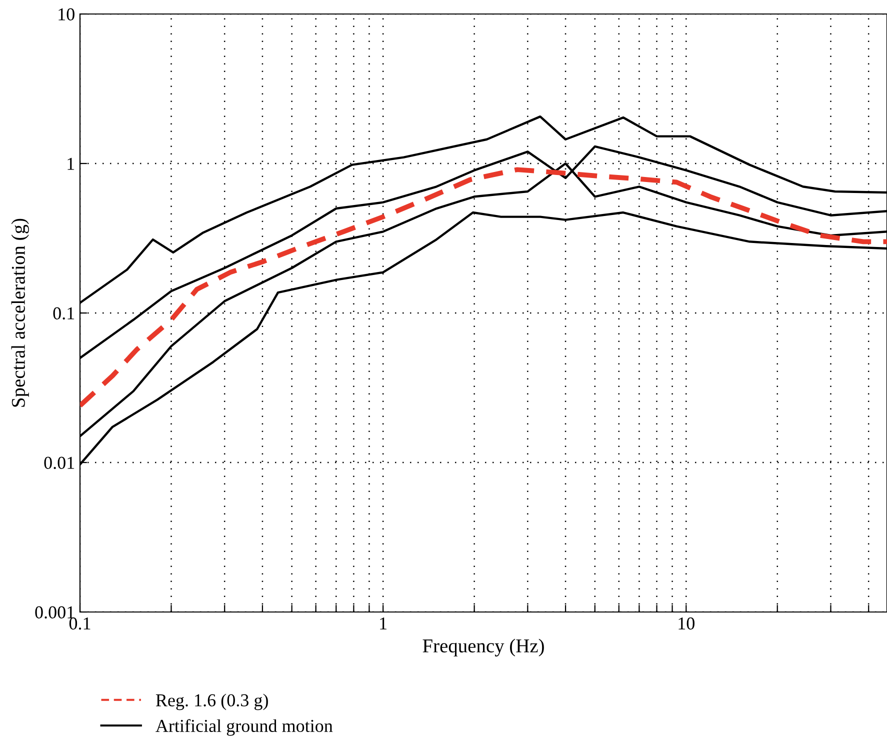 Image resolution: width=887 pixels, height=752 pixels. What do you see at coordinates (59, 463) in the screenshot?
I see `y-tick-label: 0.01` at bounding box center [59, 463].